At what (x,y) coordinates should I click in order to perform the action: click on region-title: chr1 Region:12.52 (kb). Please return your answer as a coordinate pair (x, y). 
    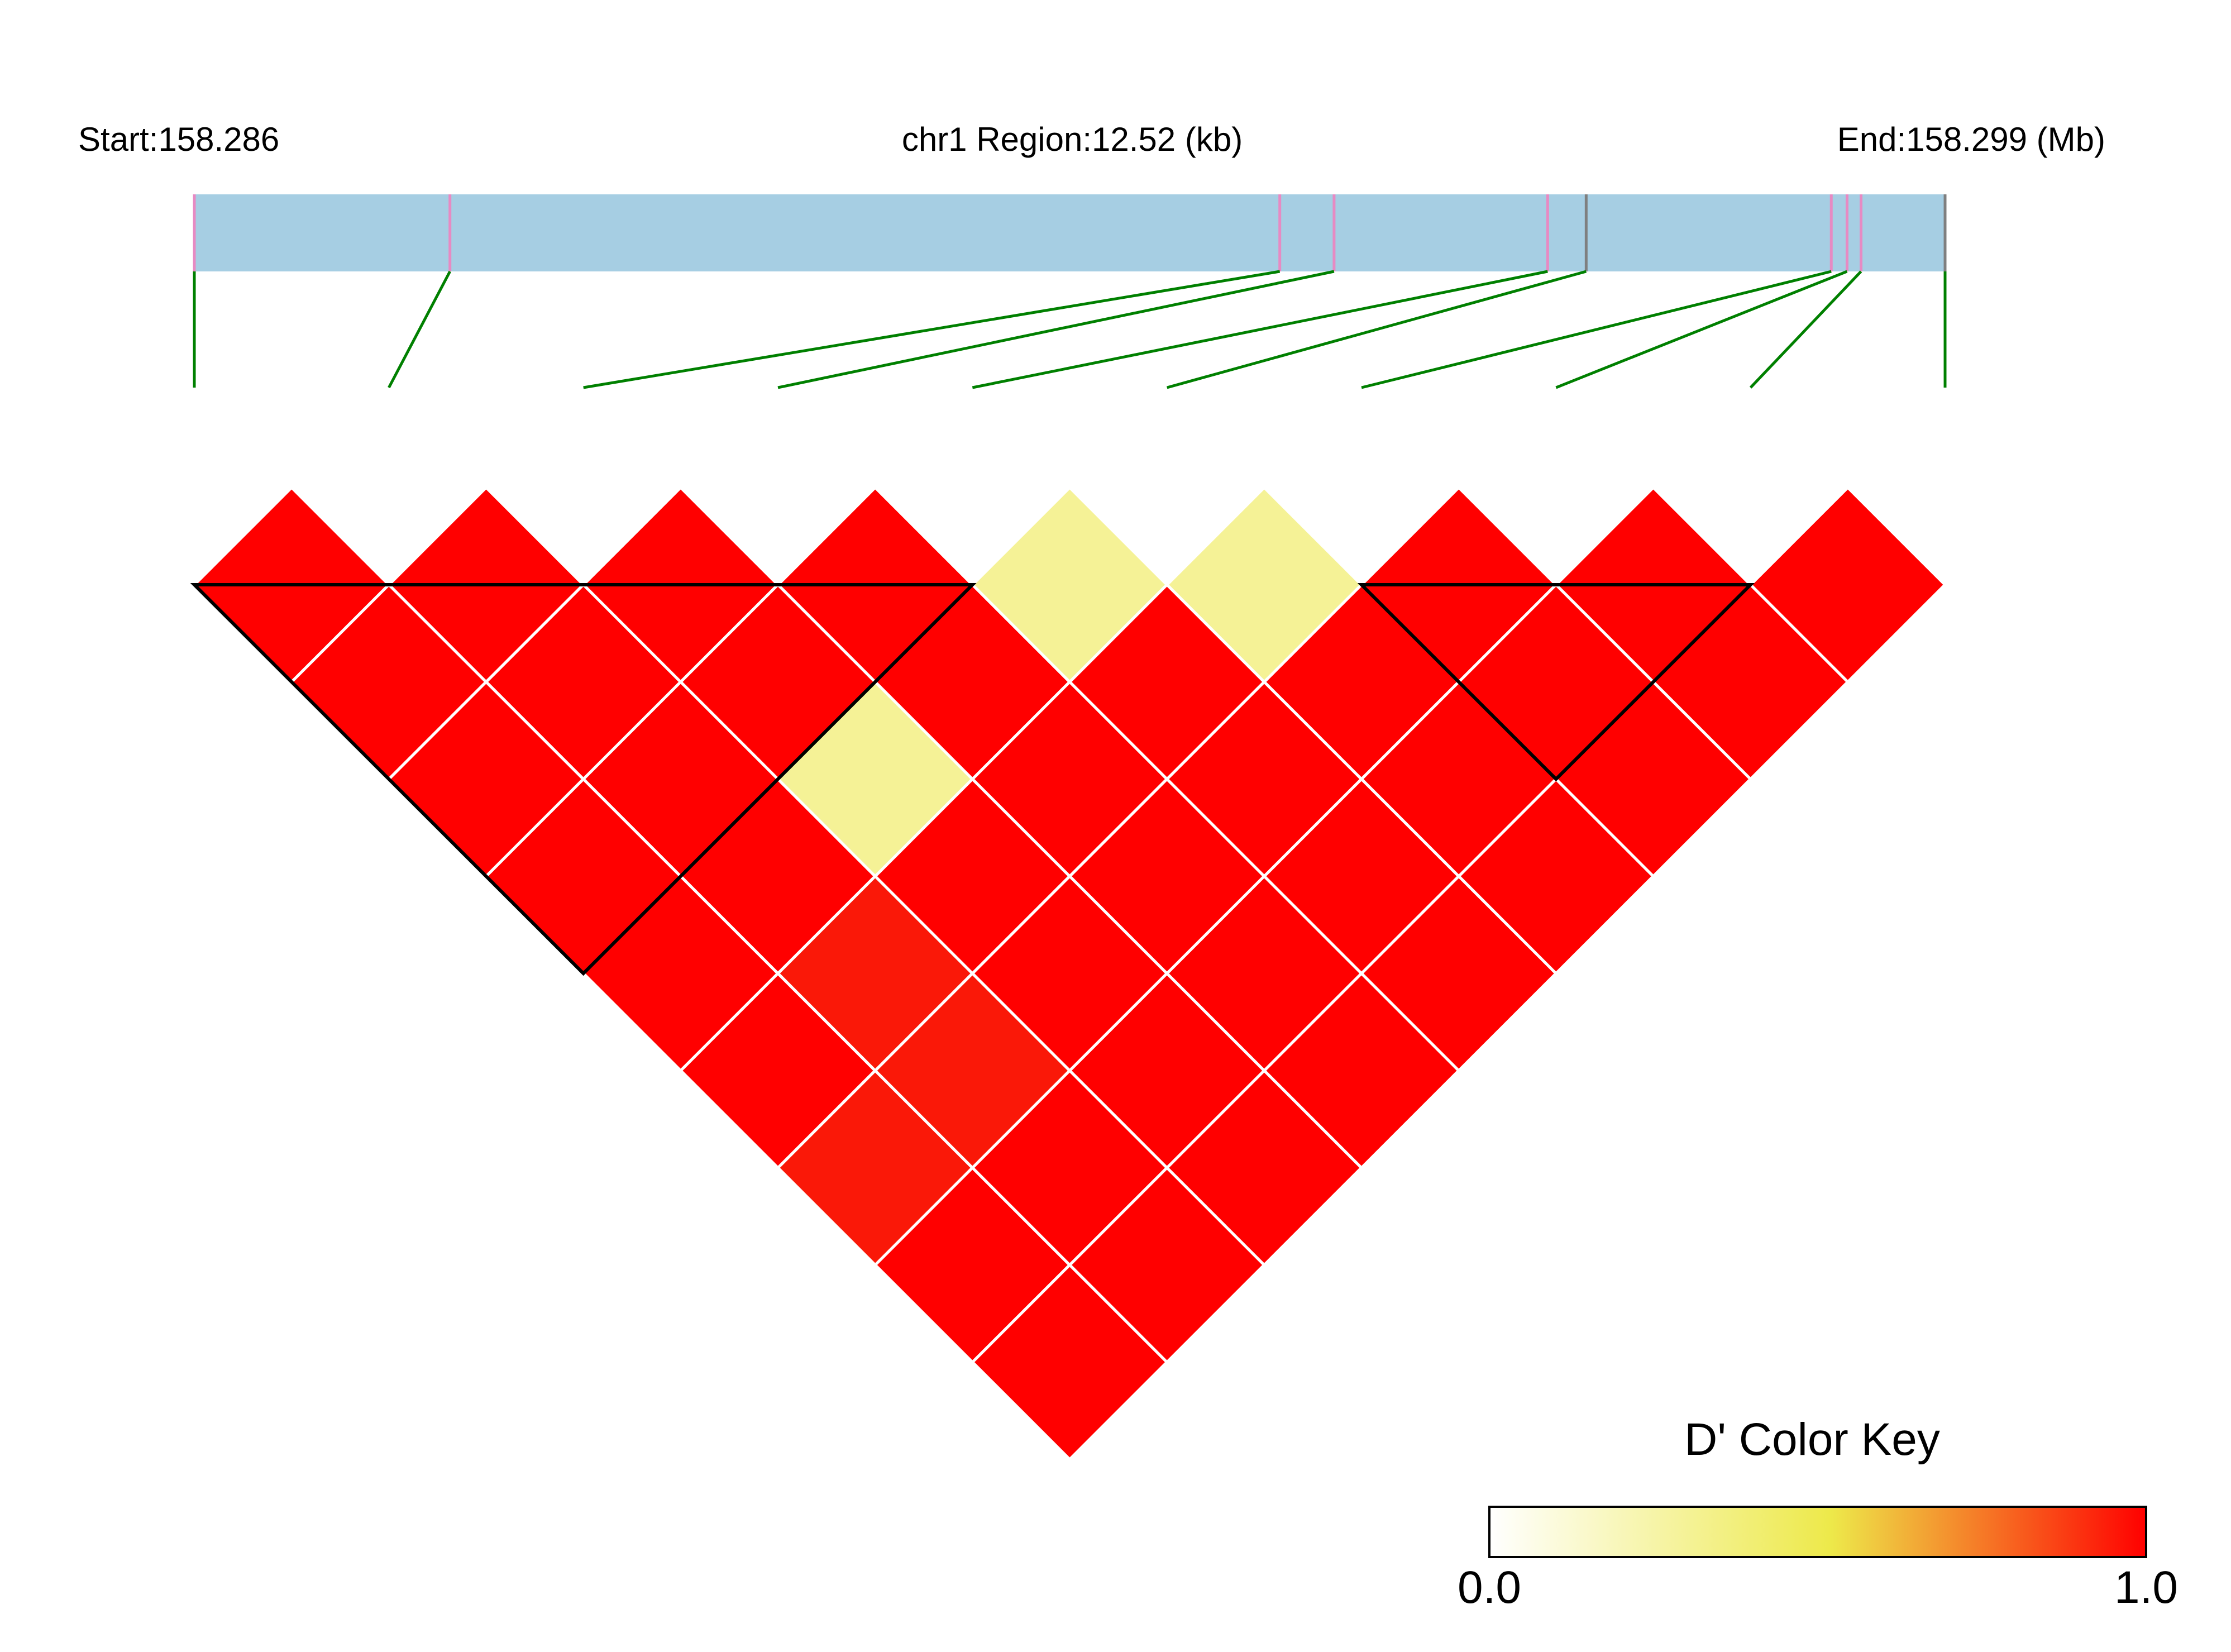
    Looking at the image, I should click on (1072, 139).